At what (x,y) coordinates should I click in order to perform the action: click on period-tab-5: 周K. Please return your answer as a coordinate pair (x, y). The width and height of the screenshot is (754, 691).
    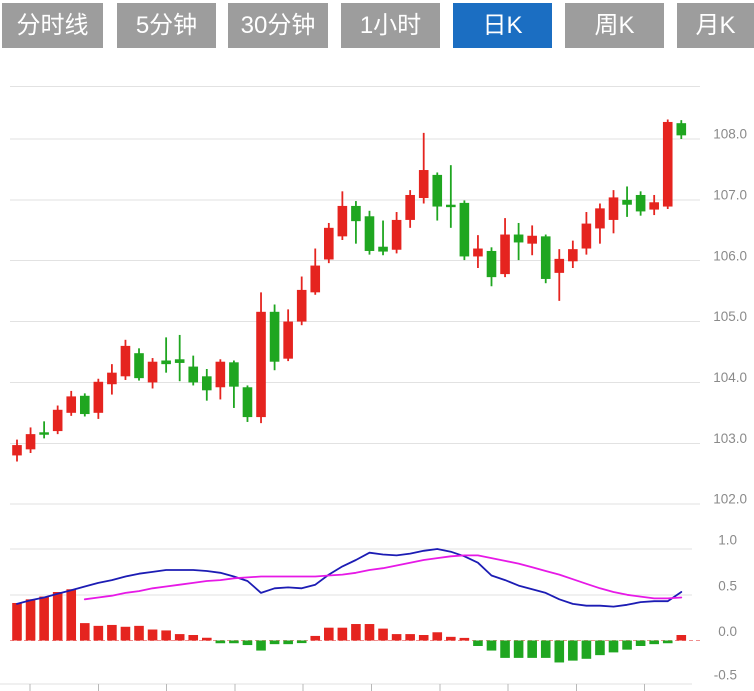
    Looking at the image, I should click on (614, 25).